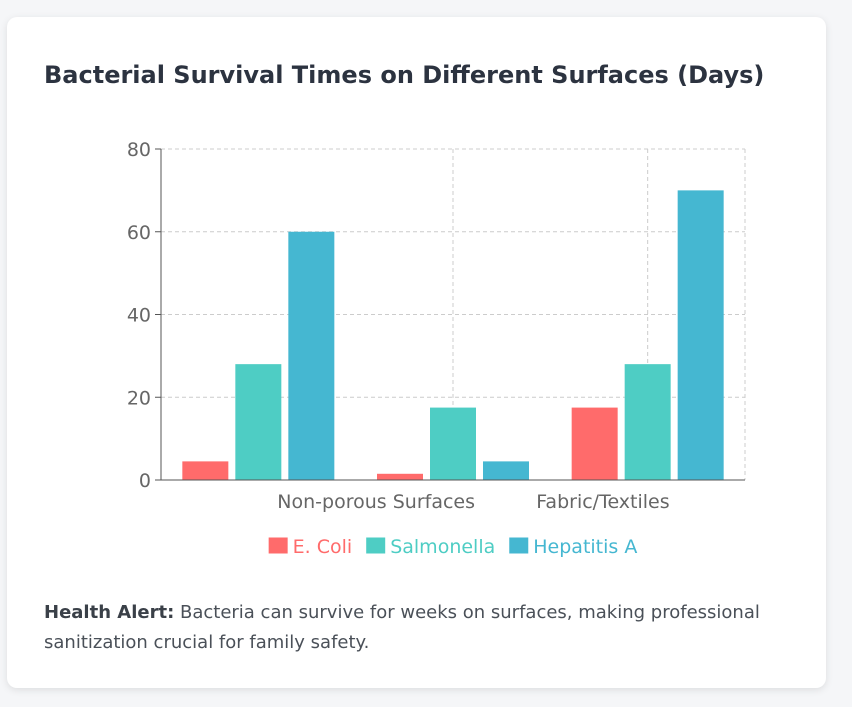 This screenshot has height=707, width=852. Describe the element at coordinates (139, 398) in the screenshot. I see `y-tick-label: 20` at that location.